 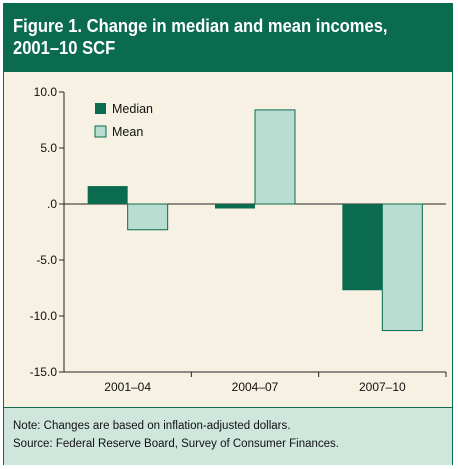 I want to click on y-tick-label: 10.0, so click(x=46, y=92).